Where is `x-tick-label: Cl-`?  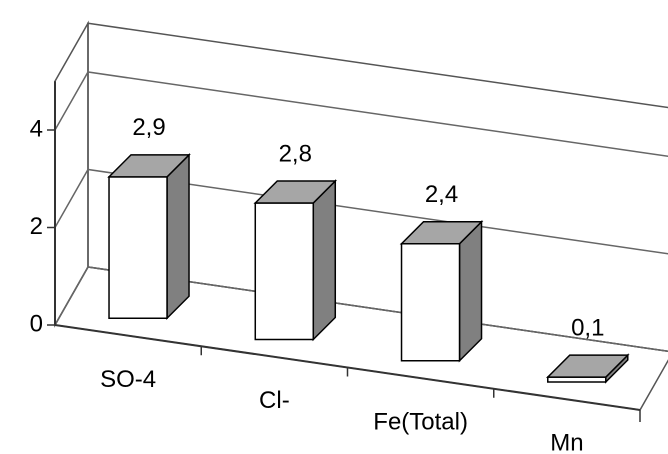 x-tick-label: Cl- is located at coordinates (274, 400).